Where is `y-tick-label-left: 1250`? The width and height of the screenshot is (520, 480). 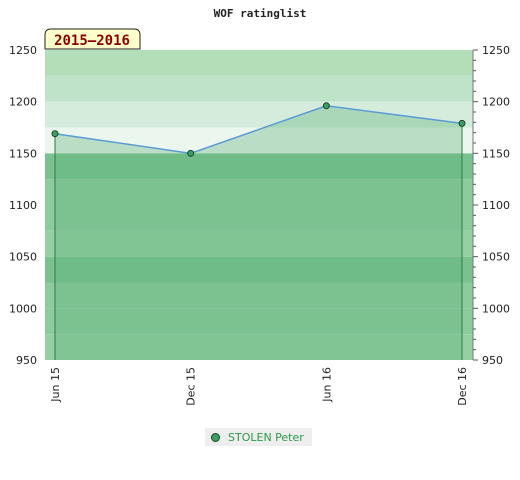
y-tick-label-left: 1250 is located at coordinates (23, 50).